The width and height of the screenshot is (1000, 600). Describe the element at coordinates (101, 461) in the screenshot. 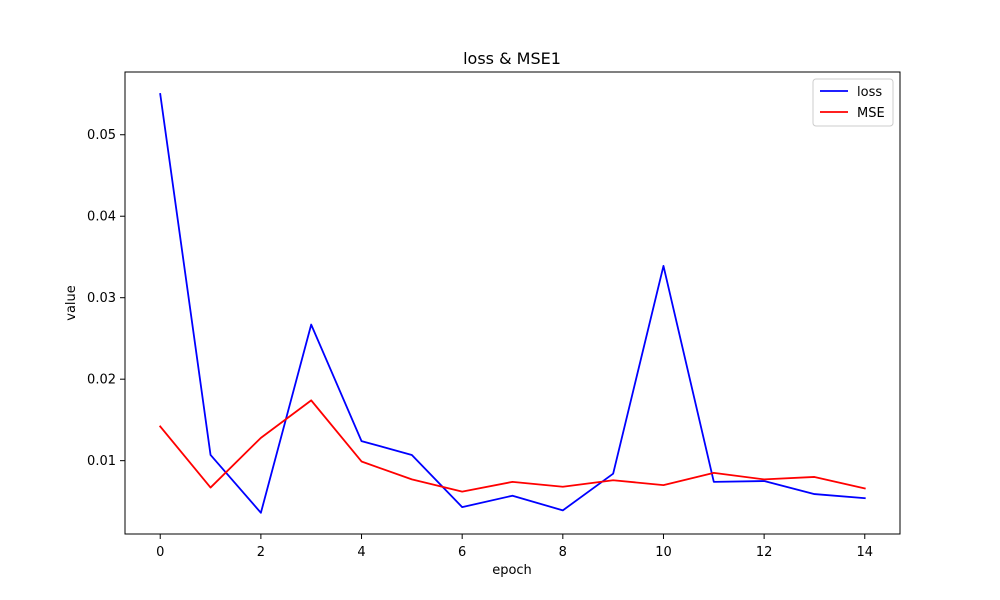

I see `y-tick-label: 0.01` at that location.